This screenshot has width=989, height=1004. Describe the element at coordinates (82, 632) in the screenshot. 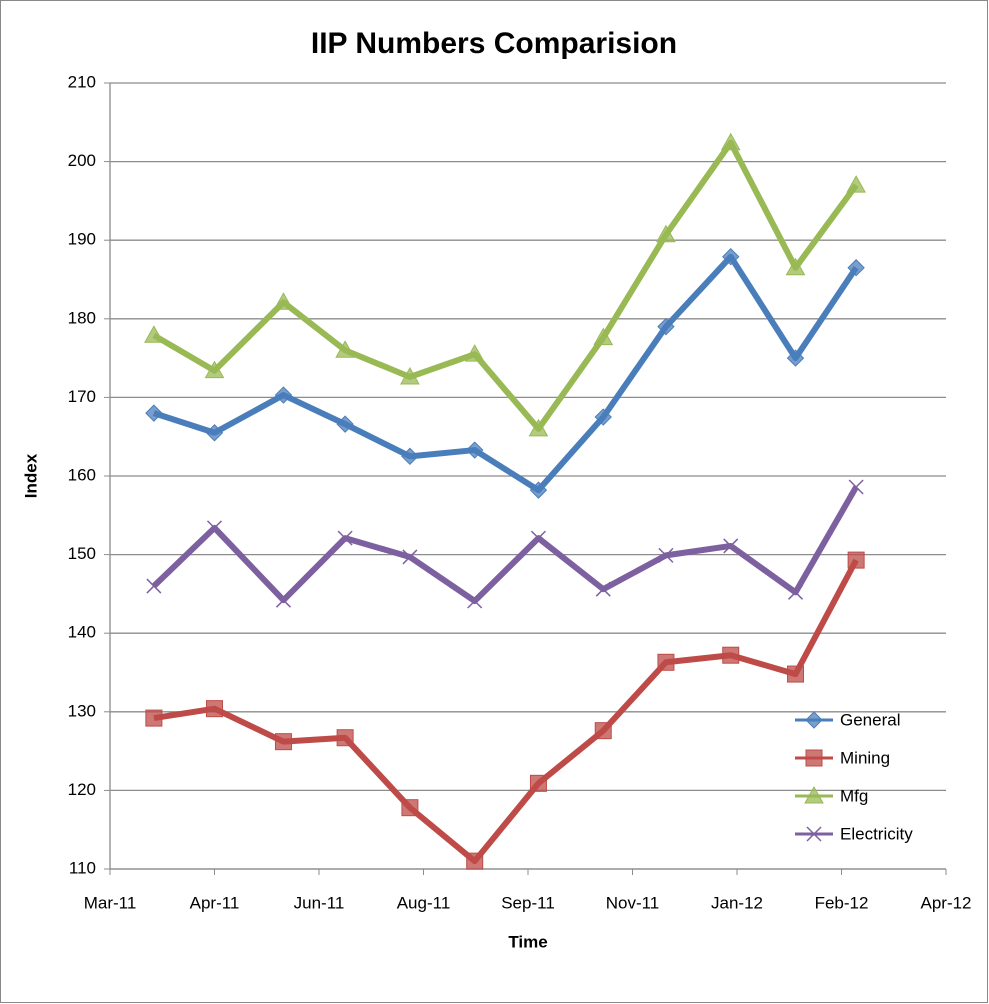

I see `y-tick-label: 140` at that location.